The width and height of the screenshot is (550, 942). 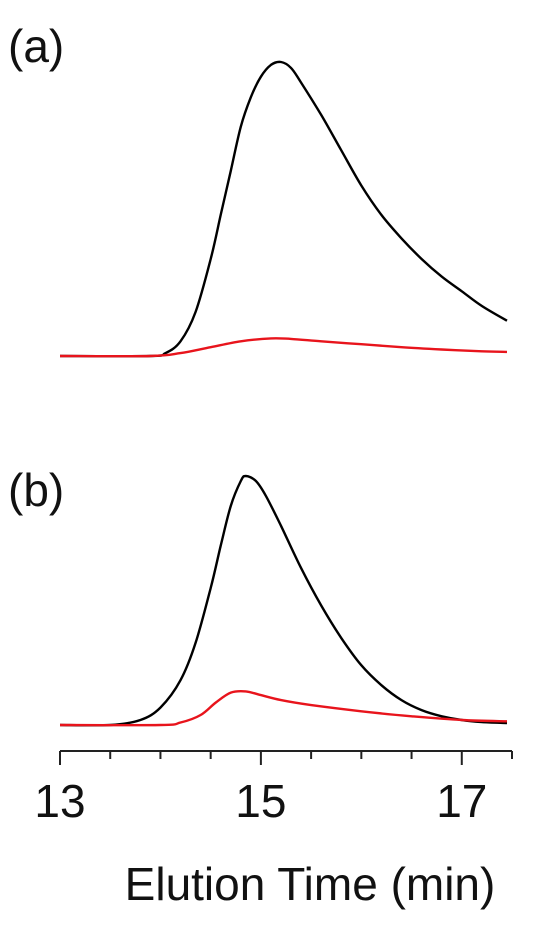 I want to click on x-tick-label: 15, so click(x=260, y=801).